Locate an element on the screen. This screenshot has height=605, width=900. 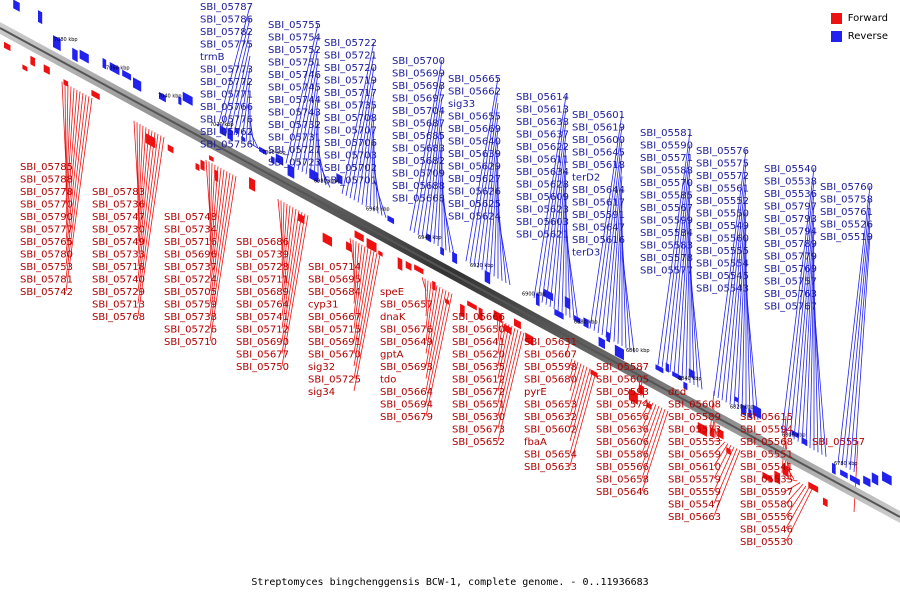
forward-gene-label: SBI_05764 is located at coordinates (262, 305).